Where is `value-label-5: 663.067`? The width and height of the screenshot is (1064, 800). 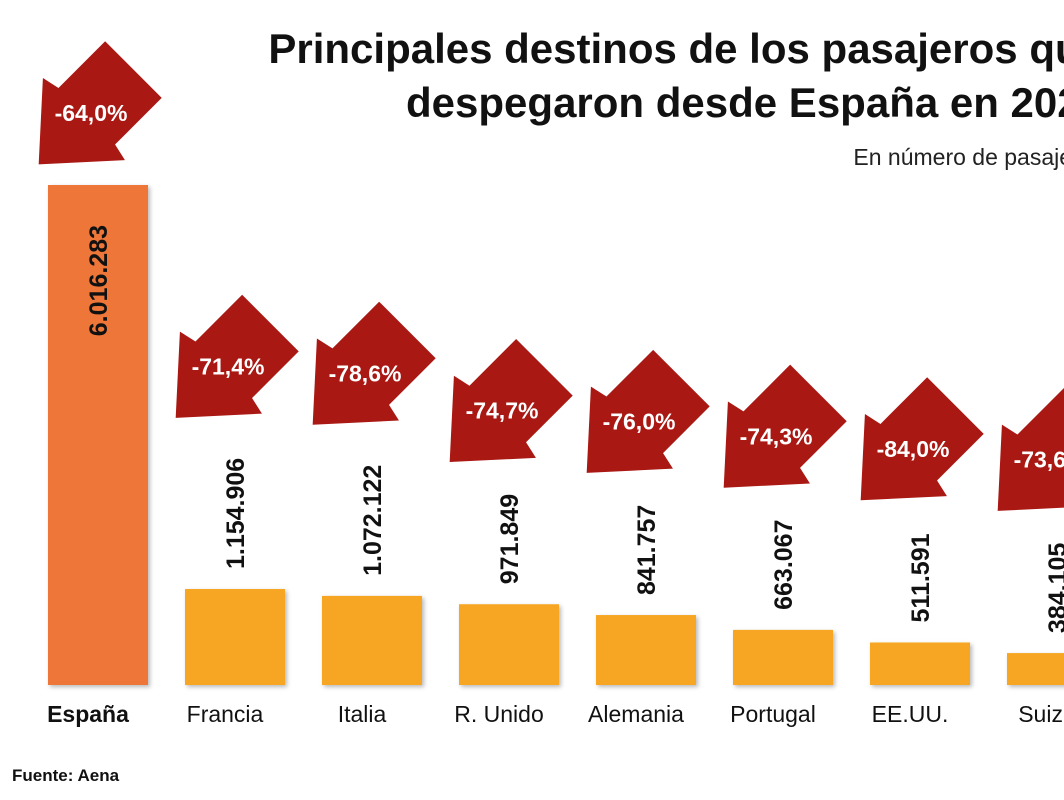 value-label-5: 663.067 is located at coordinates (784, 565).